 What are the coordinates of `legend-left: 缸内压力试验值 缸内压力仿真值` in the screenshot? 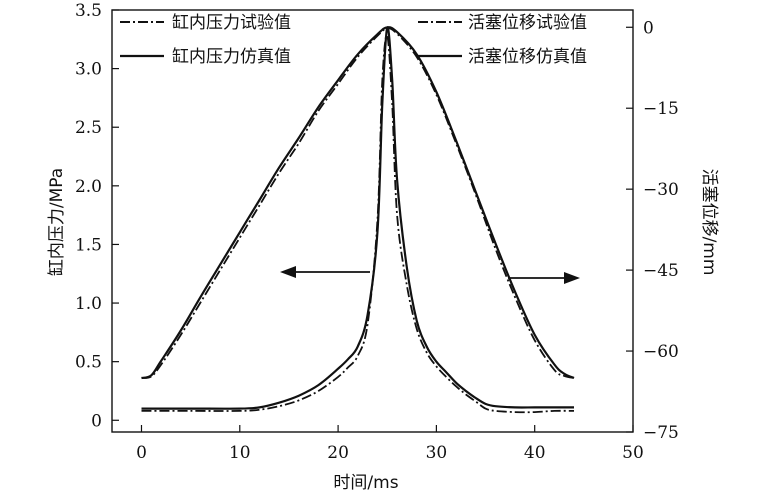 It's located at (205, 39).